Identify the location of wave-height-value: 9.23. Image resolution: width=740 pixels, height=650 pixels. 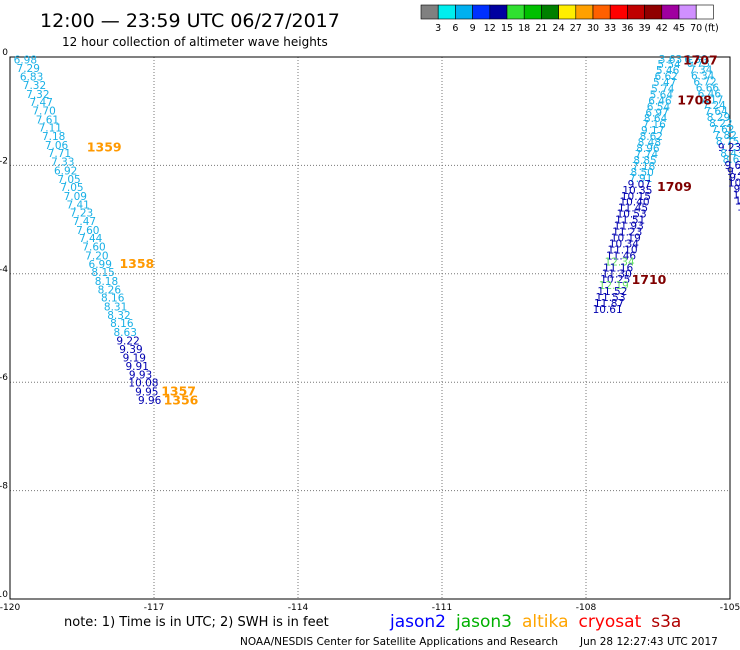
(729, 148).